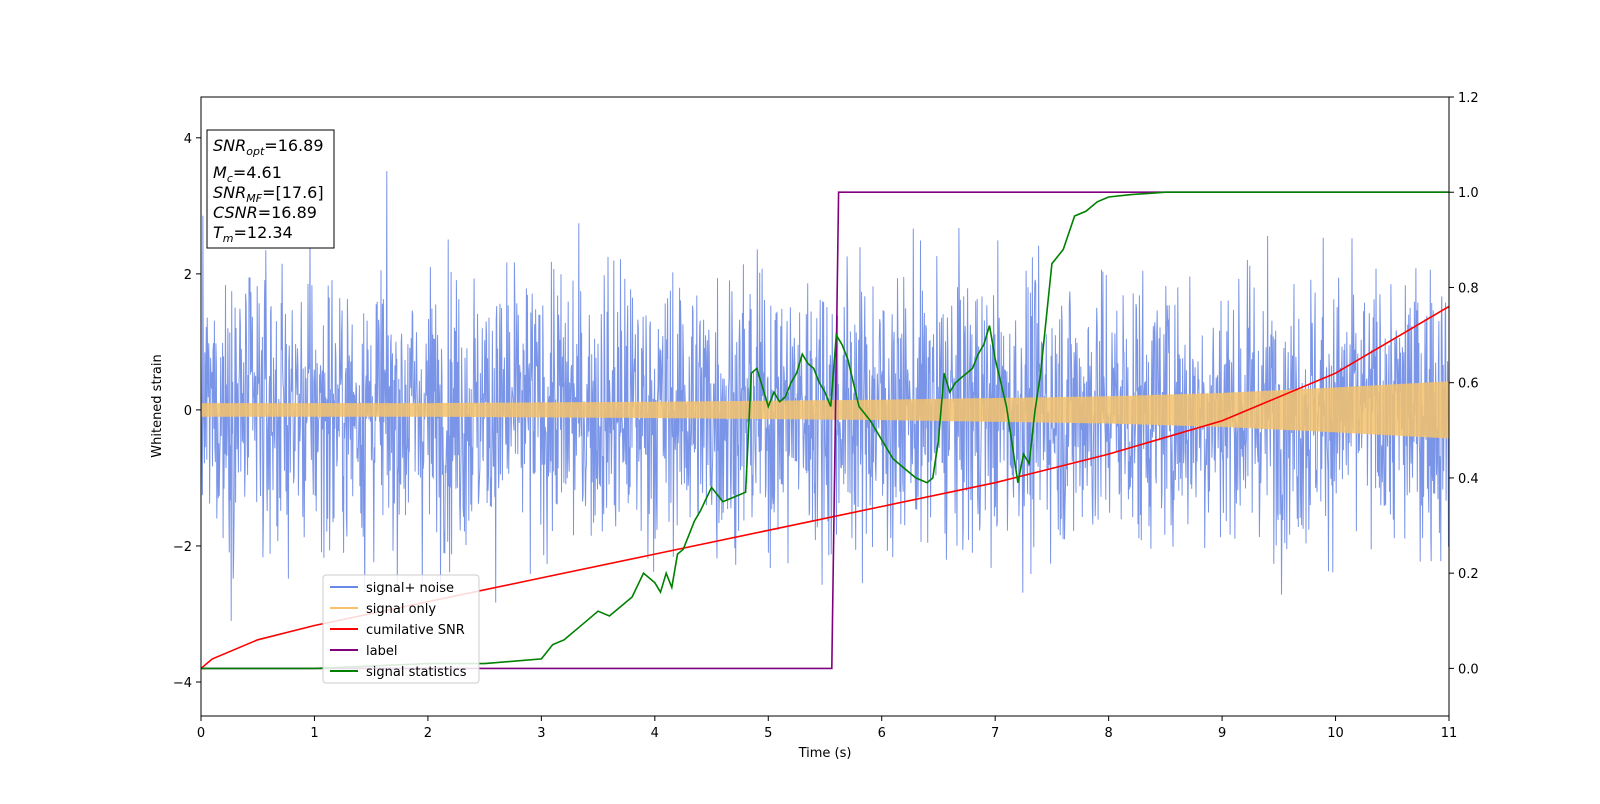  I want to click on y-right-tick-label: 0.8, so click(1468, 288).